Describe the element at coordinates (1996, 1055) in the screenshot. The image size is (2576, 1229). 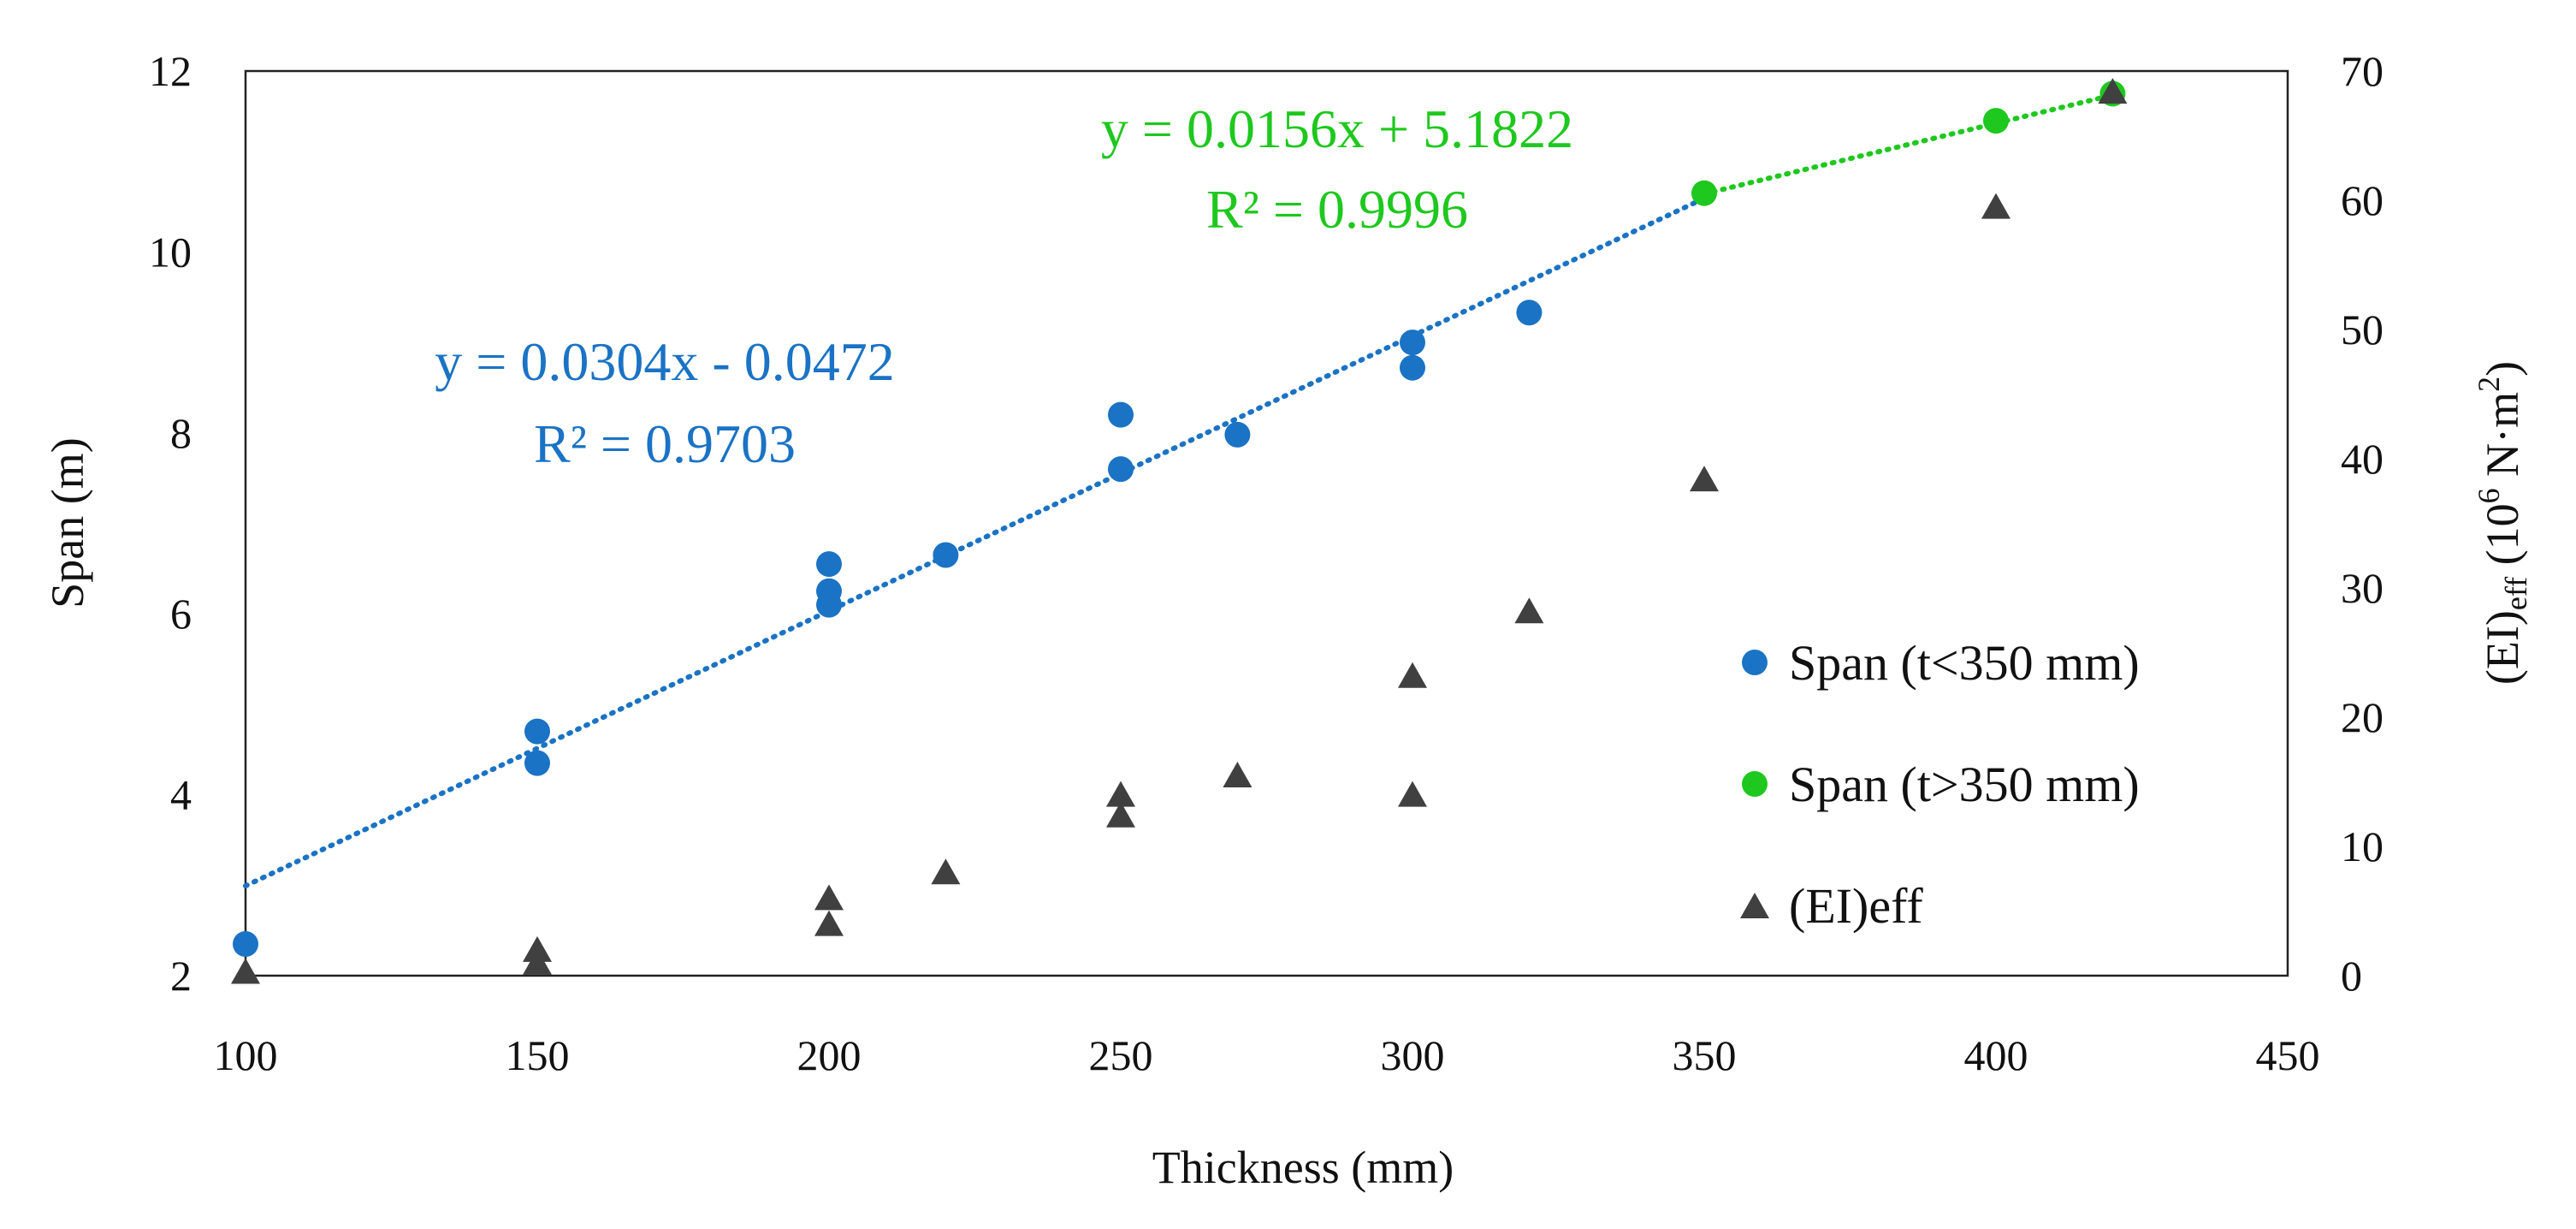
I see `x-tick-label: 400` at that location.